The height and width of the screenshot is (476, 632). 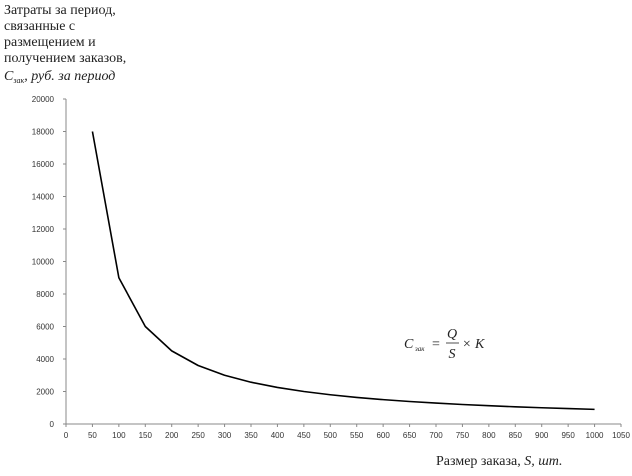 What do you see at coordinates (9, 76) in the screenshot?
I see `y-title-symbol: C` at bounding box center [9, 76].